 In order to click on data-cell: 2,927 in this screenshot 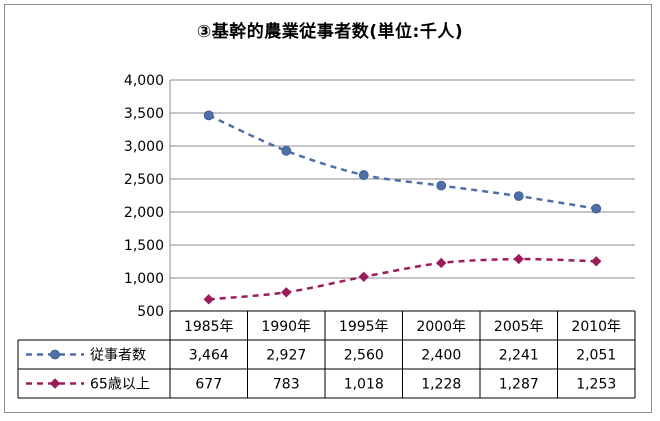, I will do `click(286, 356)`.